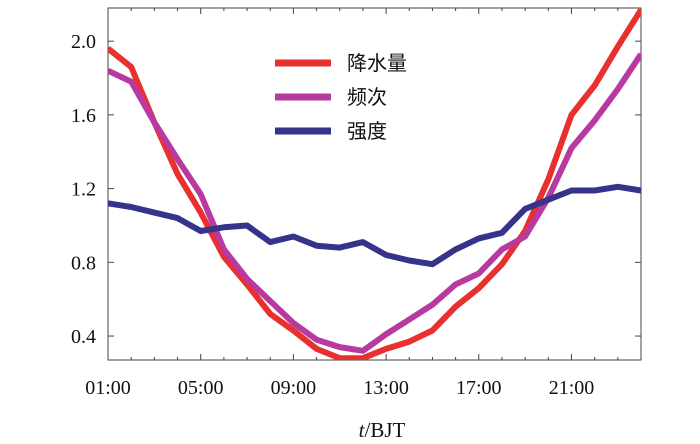  Describe the element at coordinates (374, 225) in the screenshot. I see `series-line-intensity` at that location.